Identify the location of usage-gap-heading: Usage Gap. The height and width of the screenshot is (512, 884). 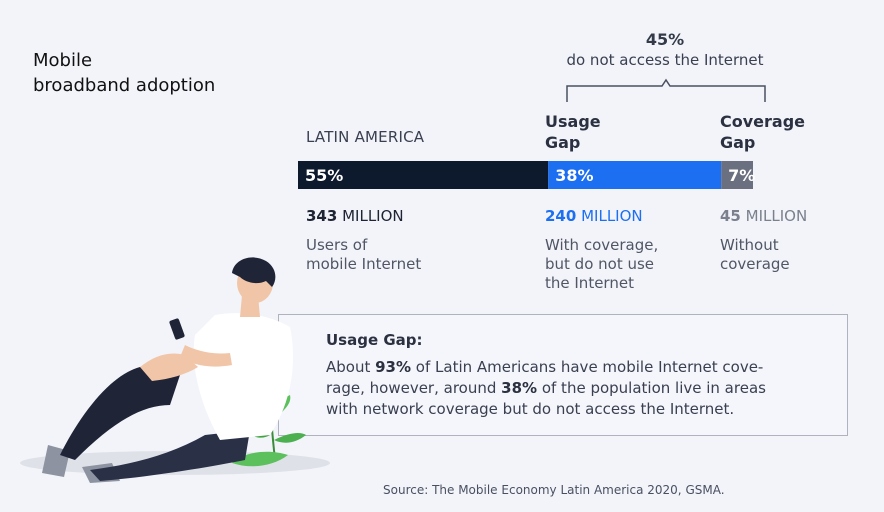
(573, 132).